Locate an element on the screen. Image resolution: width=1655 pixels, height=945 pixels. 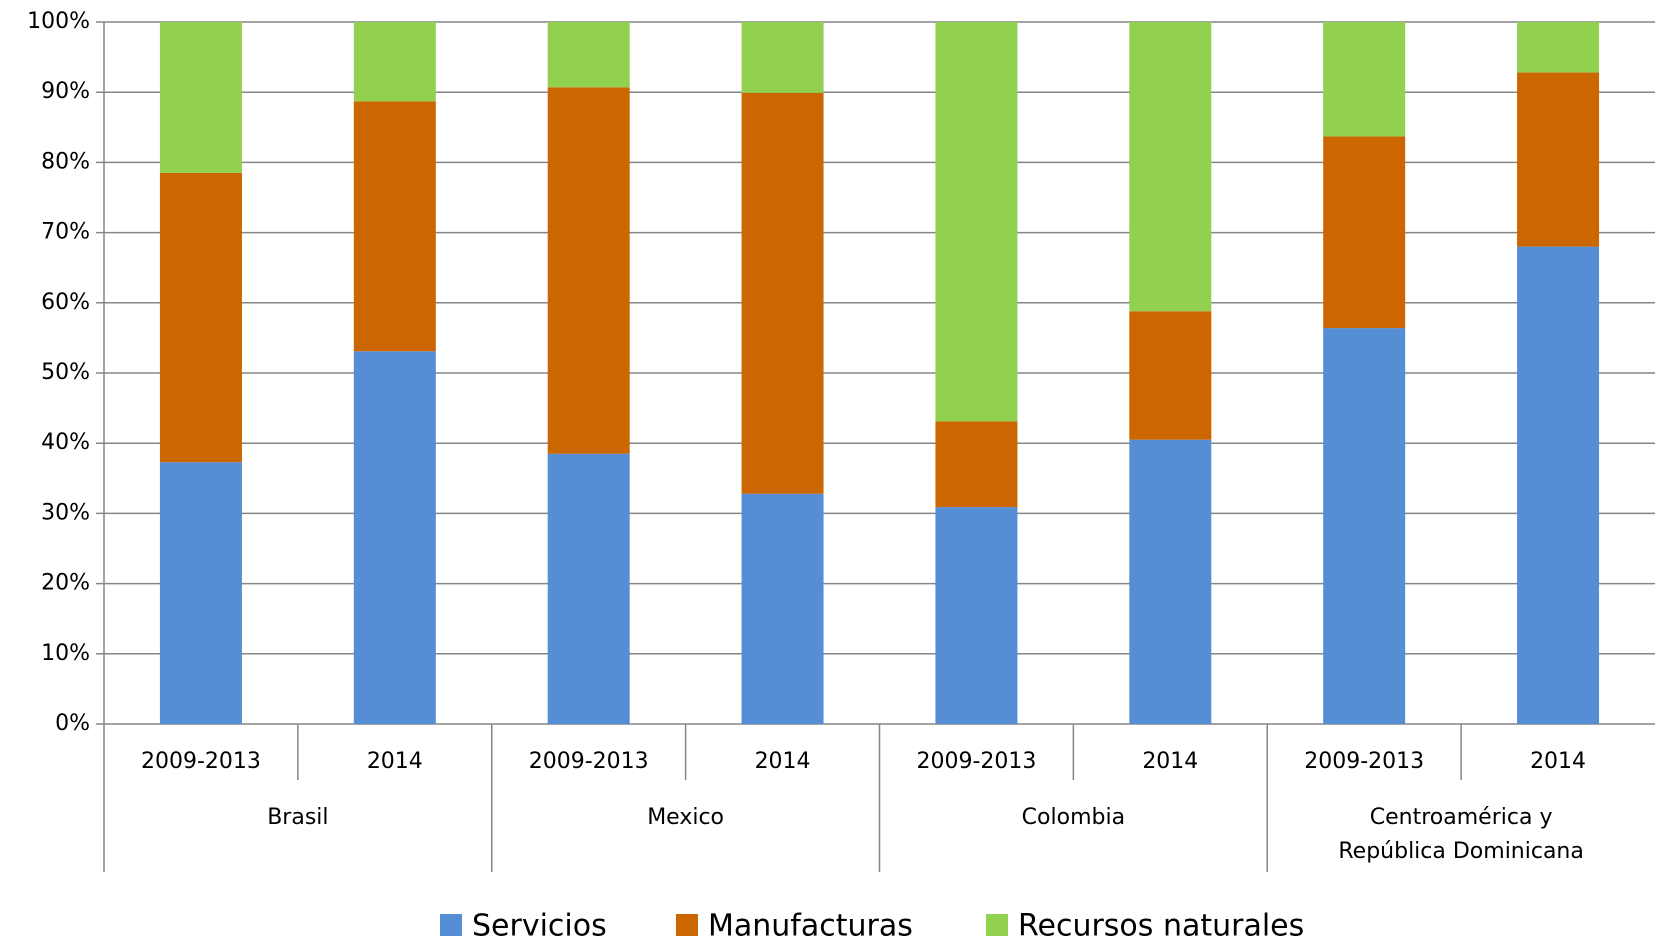
group-label: Centroamérica y República Dominicana is located at coordinates (1461, 834).